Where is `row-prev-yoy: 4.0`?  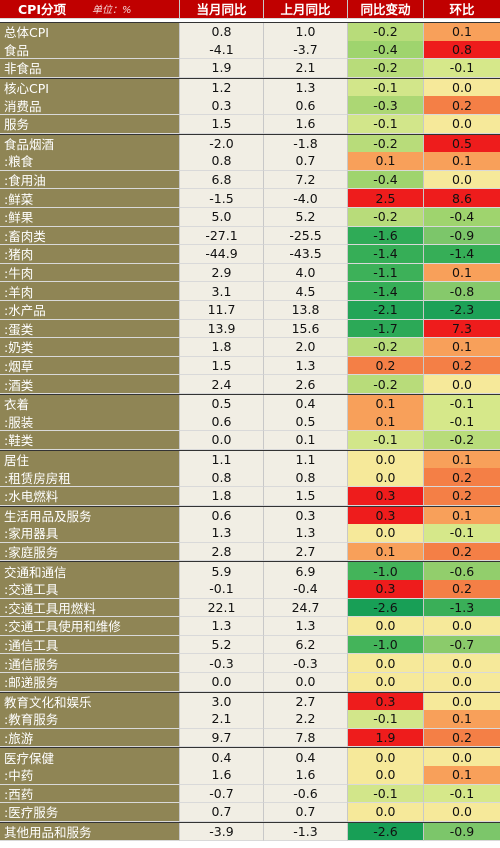 row-prev-yoy: 4.0 is located at coordinates (306, 273).